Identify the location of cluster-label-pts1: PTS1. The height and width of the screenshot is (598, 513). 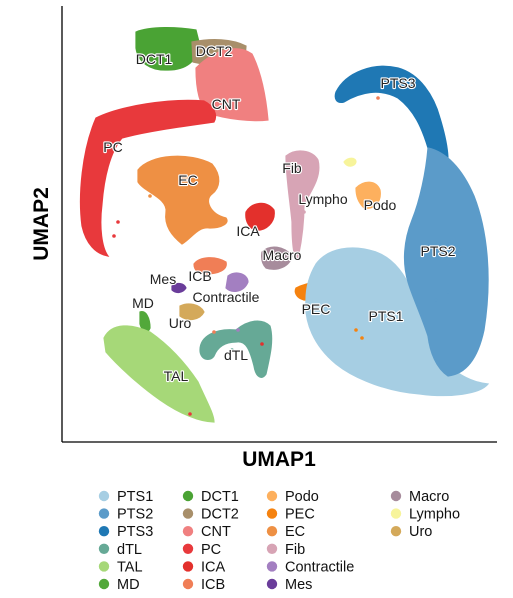
(385, 316).